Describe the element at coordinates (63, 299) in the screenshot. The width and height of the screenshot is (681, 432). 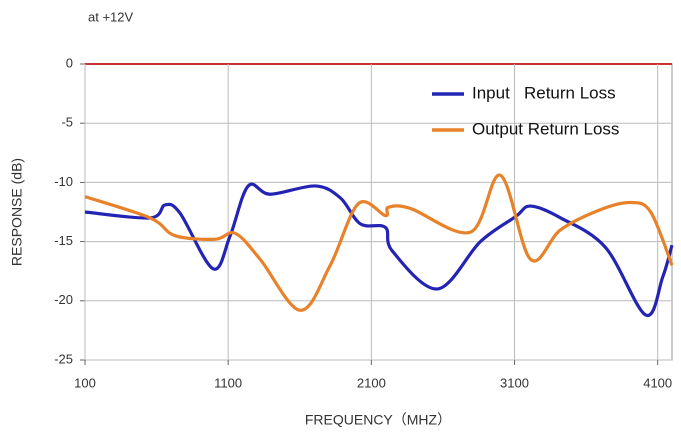
I see `y-tick-label: -20` at that location.